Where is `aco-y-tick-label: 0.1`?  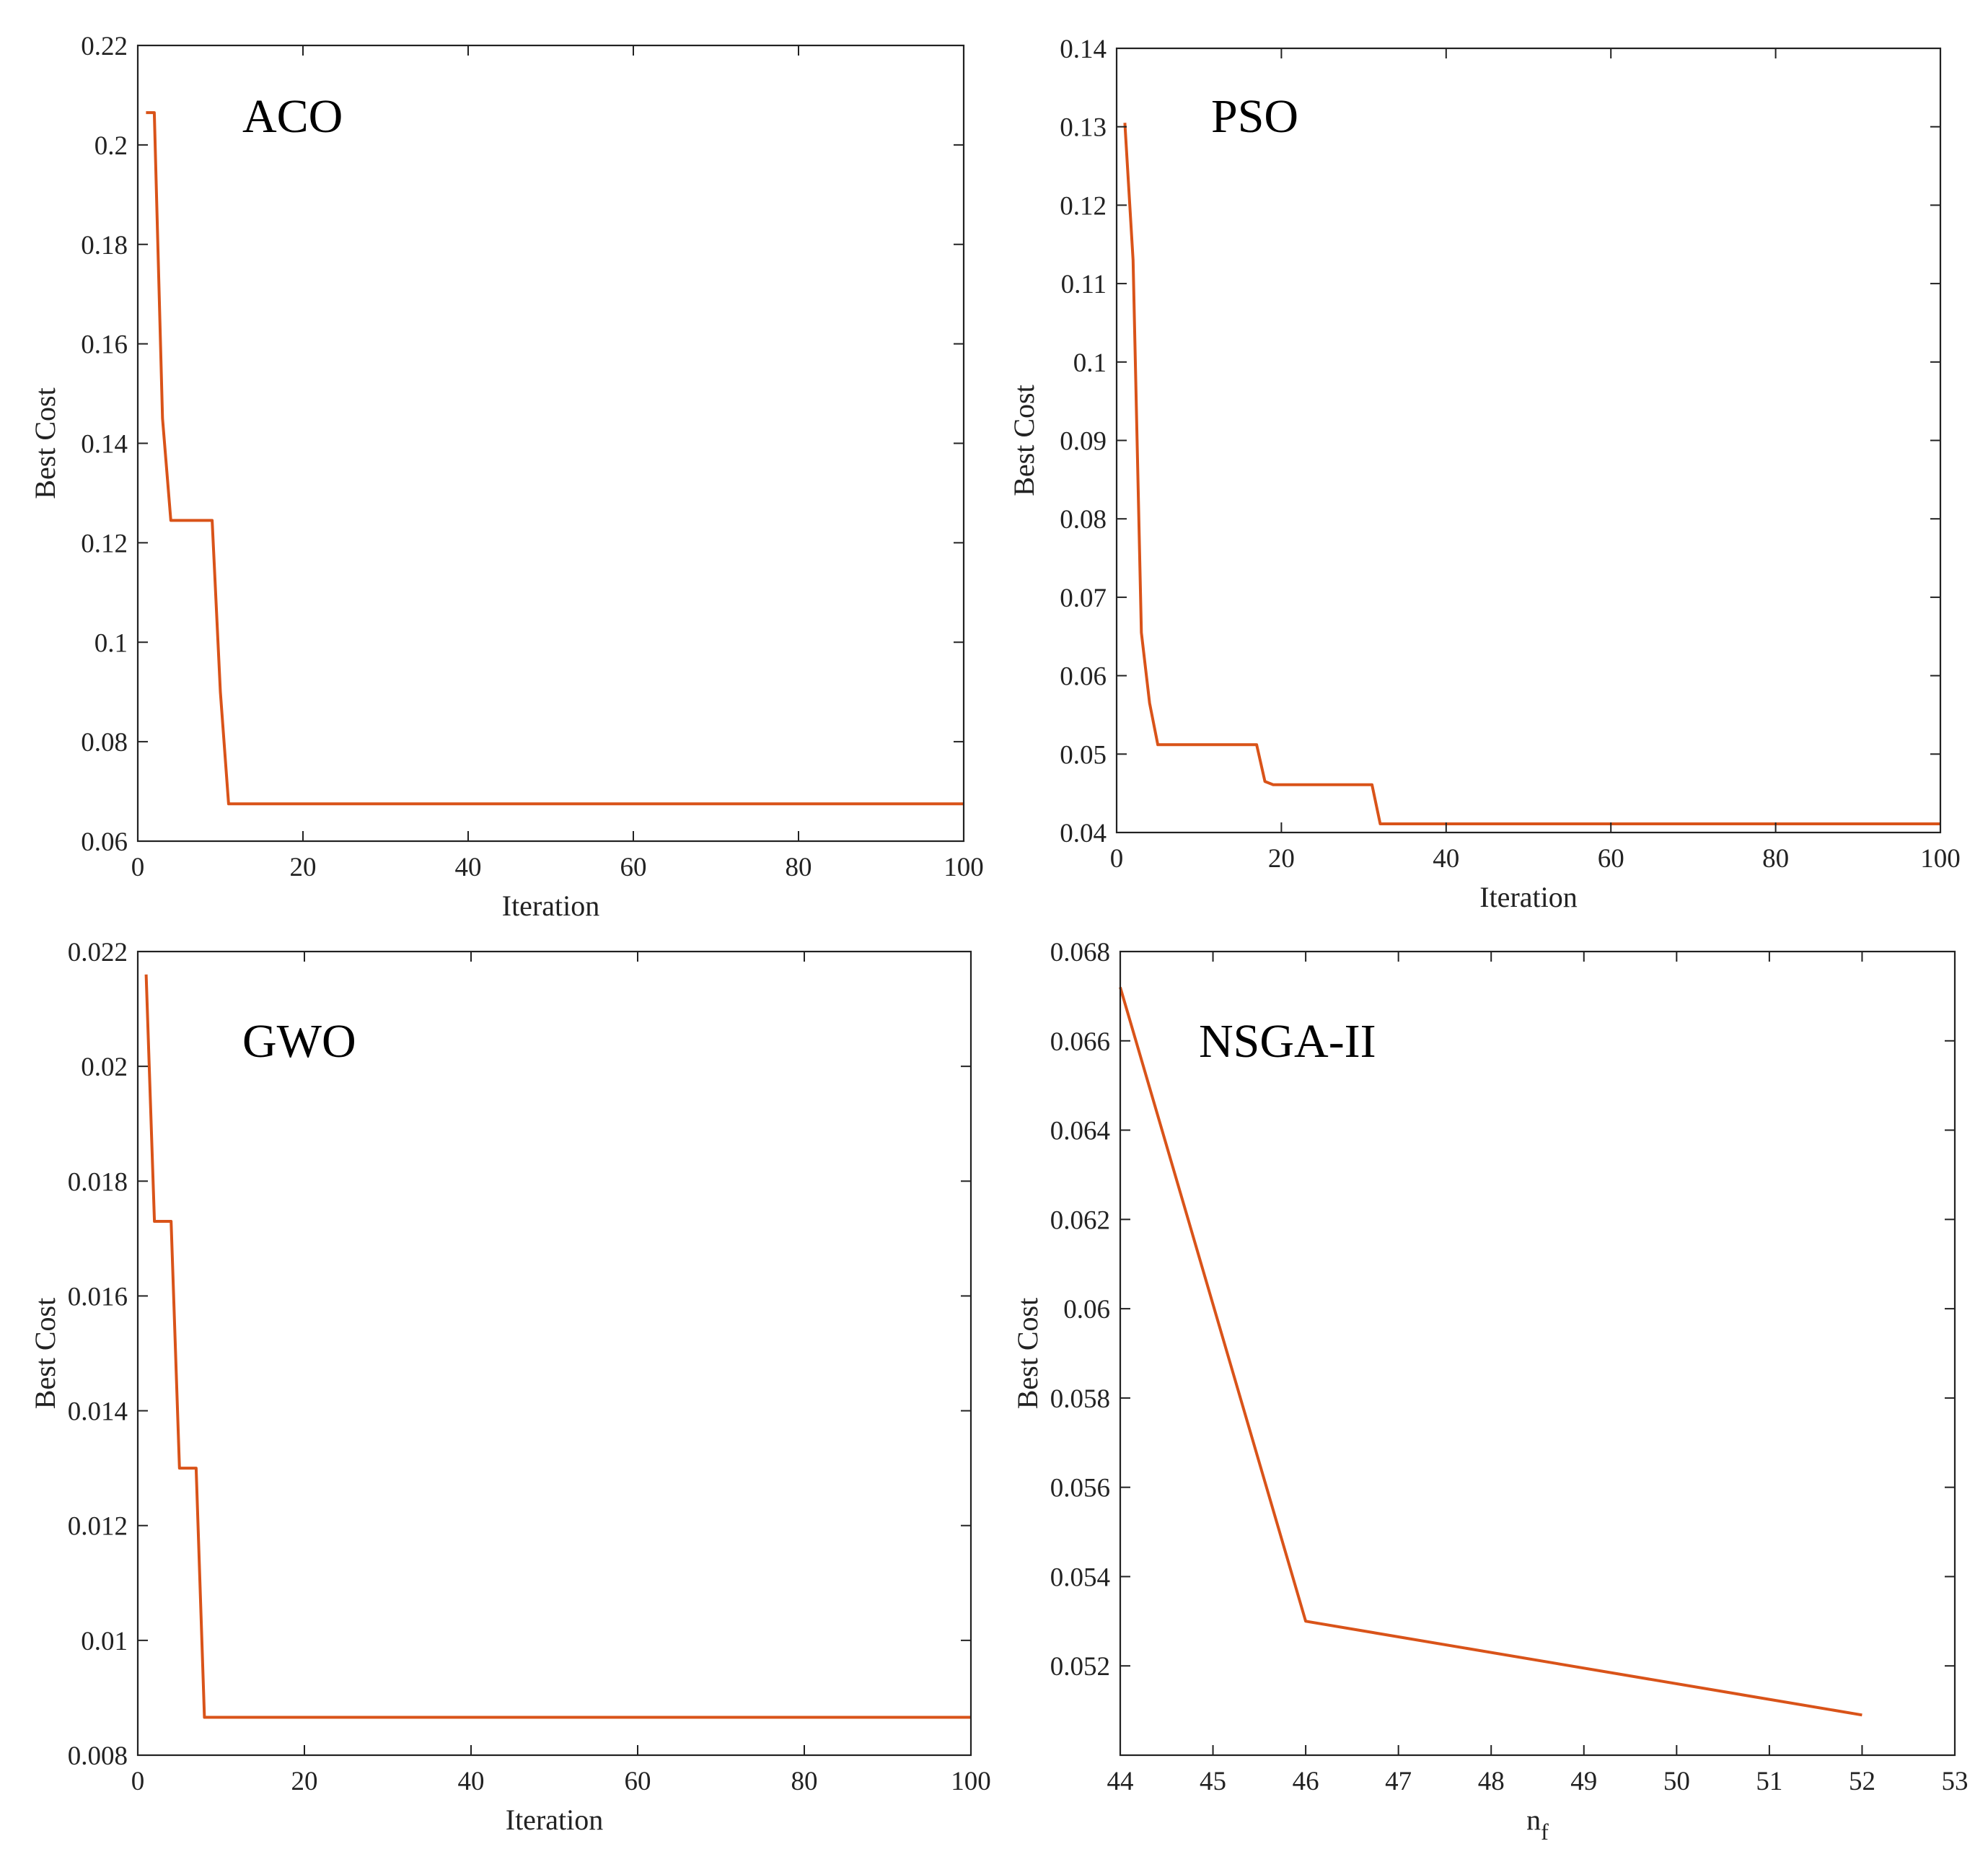 aco-y-tick-label: 0.1 is located at coordinates (111, 643).